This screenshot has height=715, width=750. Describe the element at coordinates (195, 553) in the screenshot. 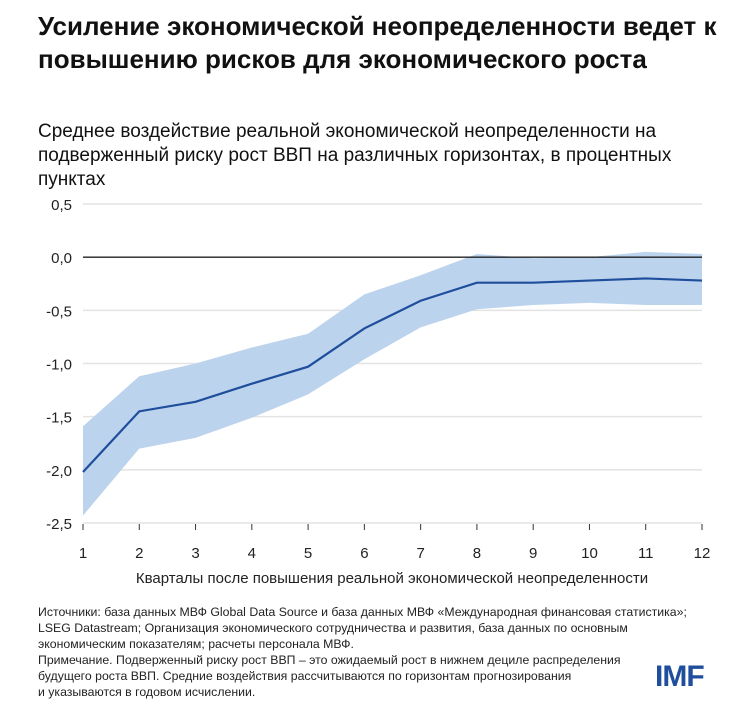

I see `x-tick-label: 3` at that location.